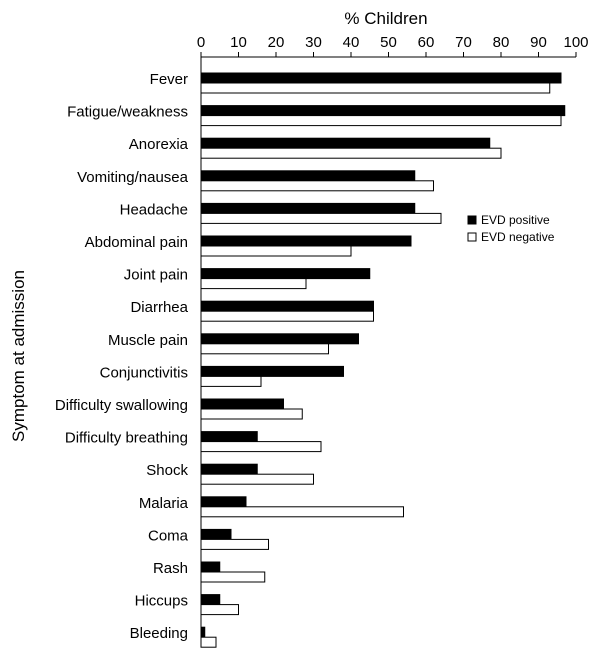 This screenshot has height=668, width=600. I want to click on category-label: Difficulty swallowing, so click(121, 405).